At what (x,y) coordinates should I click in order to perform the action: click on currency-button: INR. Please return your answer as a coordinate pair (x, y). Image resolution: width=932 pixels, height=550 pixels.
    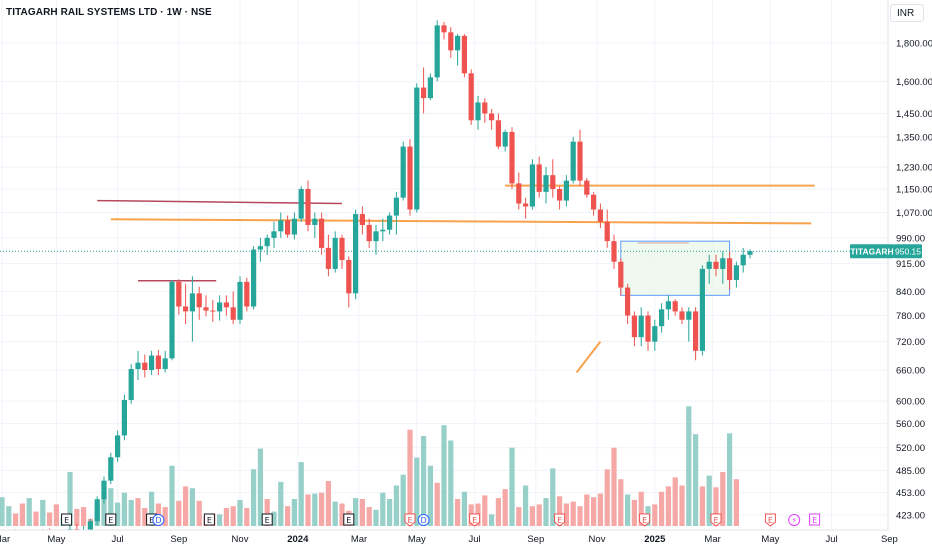
    Looking at the image, I should click on (907, 13).